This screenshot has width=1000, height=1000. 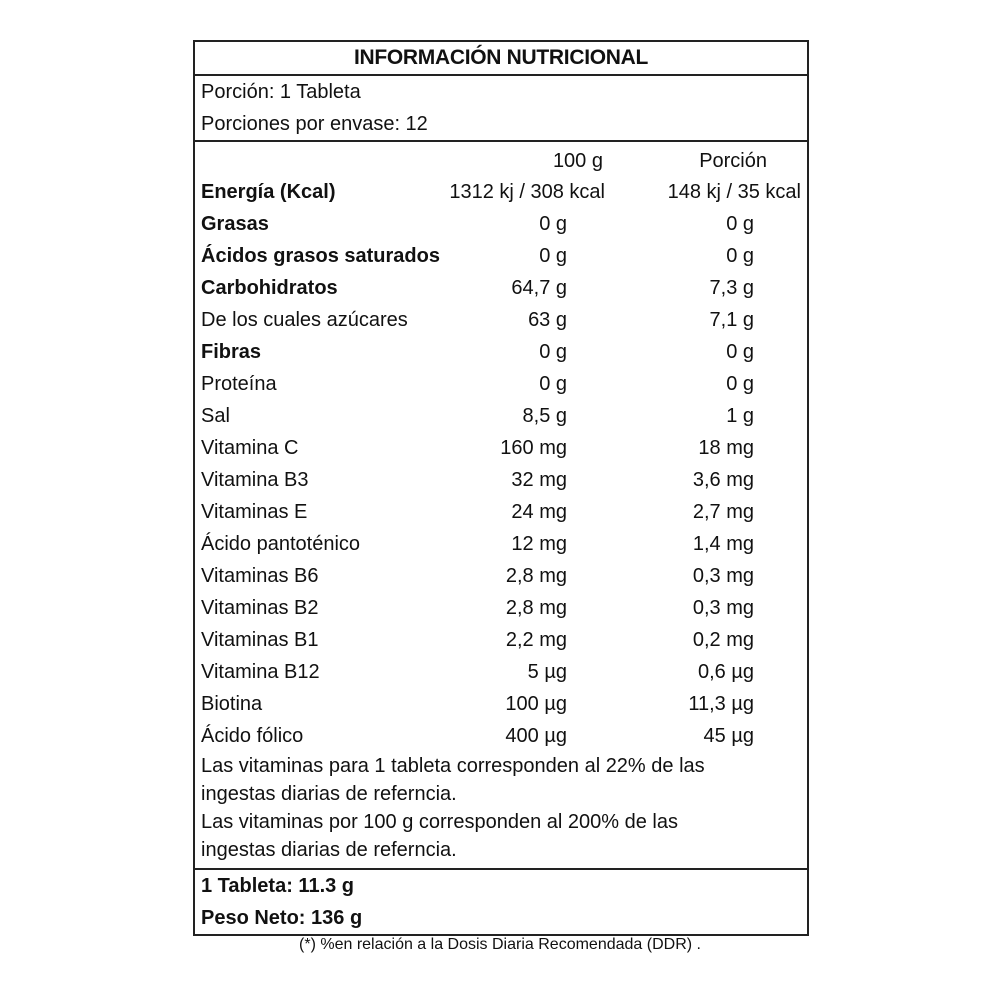 I want to click on nutrient-name: Biotina, so click(x=232, y=704).